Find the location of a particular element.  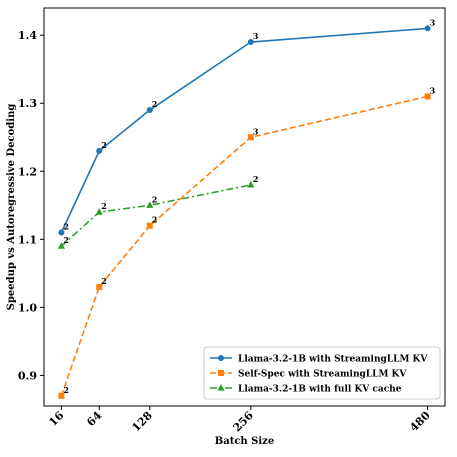

x-tick-label: 256 is located at coordinates (244, 422).